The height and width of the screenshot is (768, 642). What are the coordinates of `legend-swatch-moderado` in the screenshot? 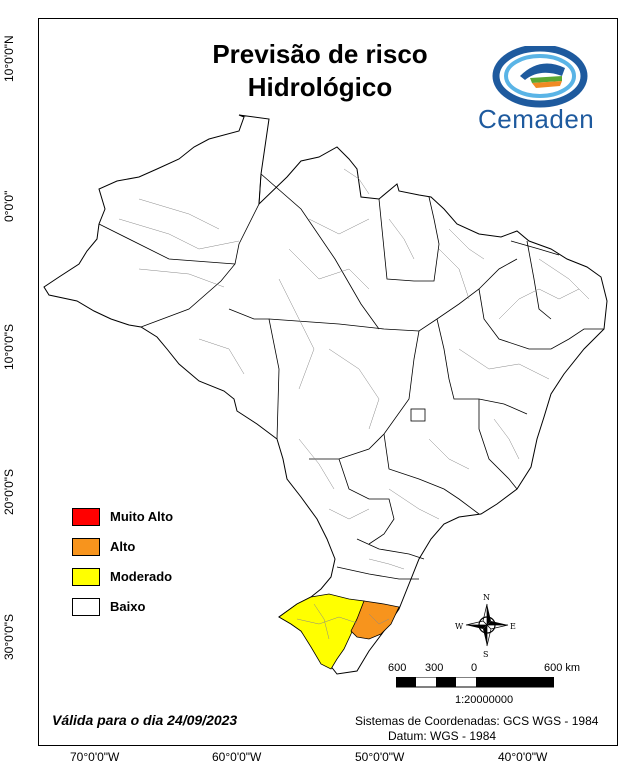 It's located at (86, 577).